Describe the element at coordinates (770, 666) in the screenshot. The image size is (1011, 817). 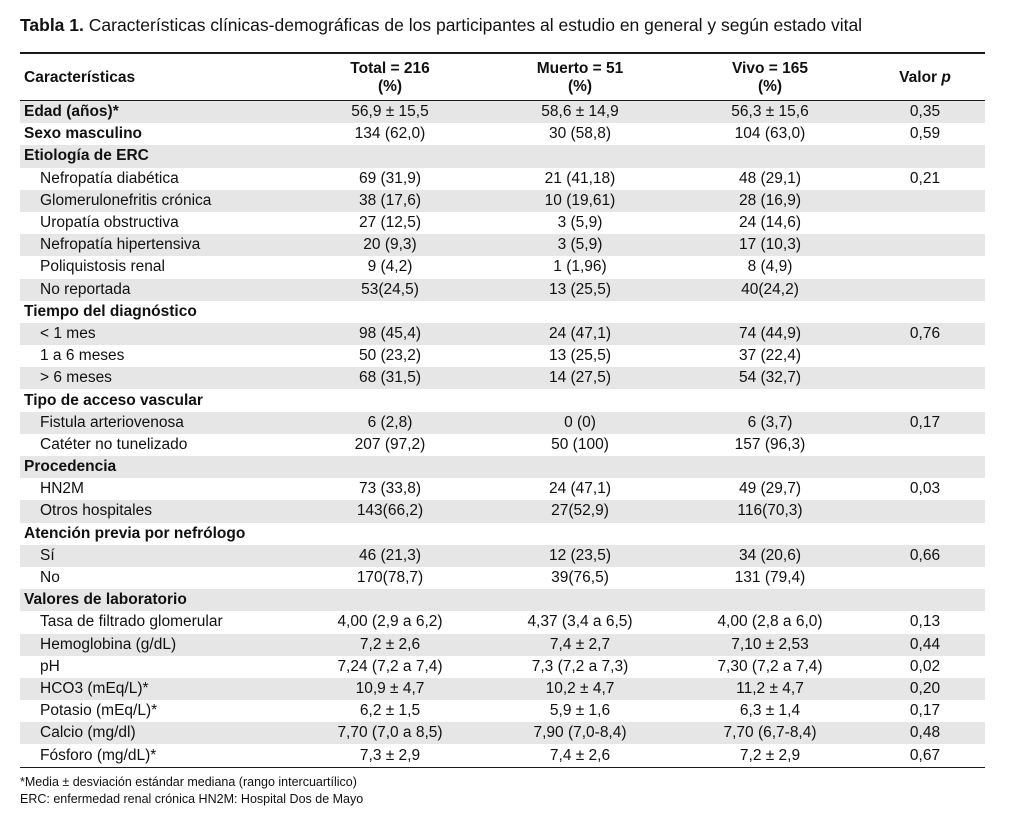
I see `cell-vivo: 7,30 (7,2 a 7,4)` at that location.